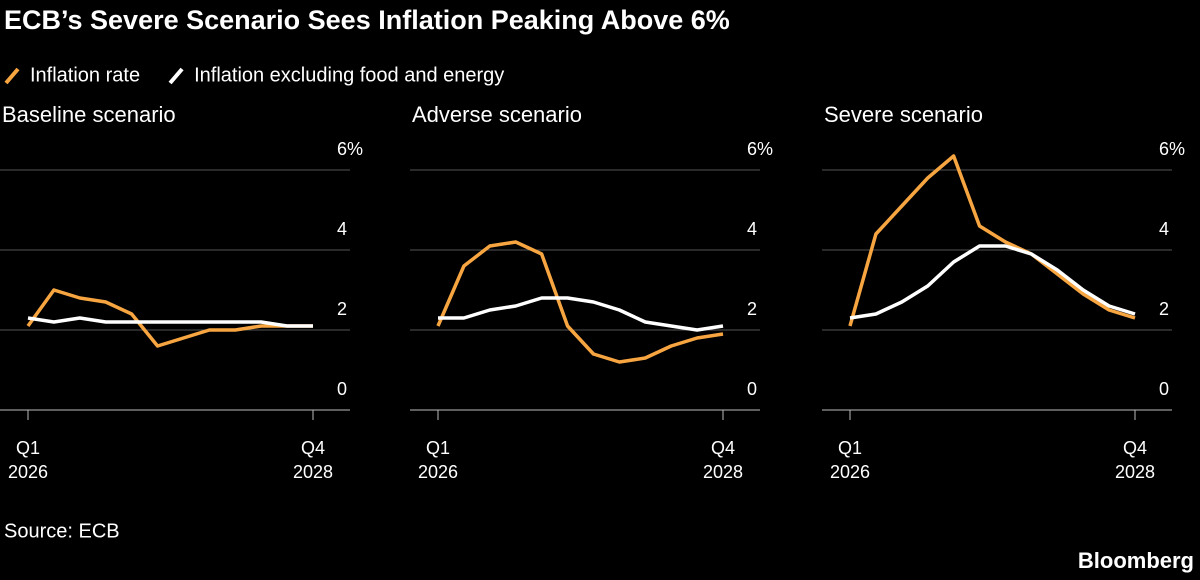  I want to click on panel-title: Baseline scenario, so click(89, 114).